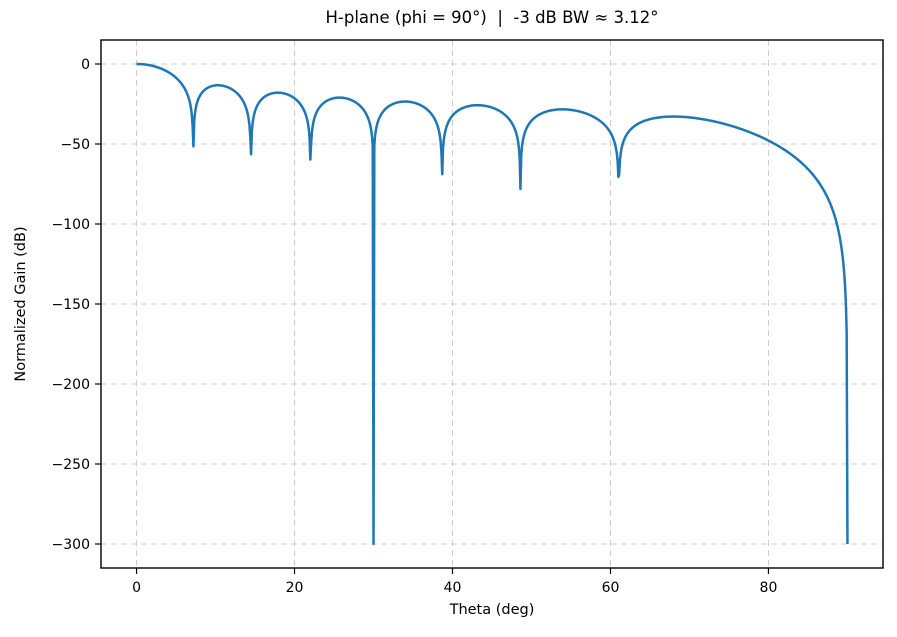  Describe the element at coordinates (769, 588) in the screenshot. I see `x-tick-label: 80` at that location.